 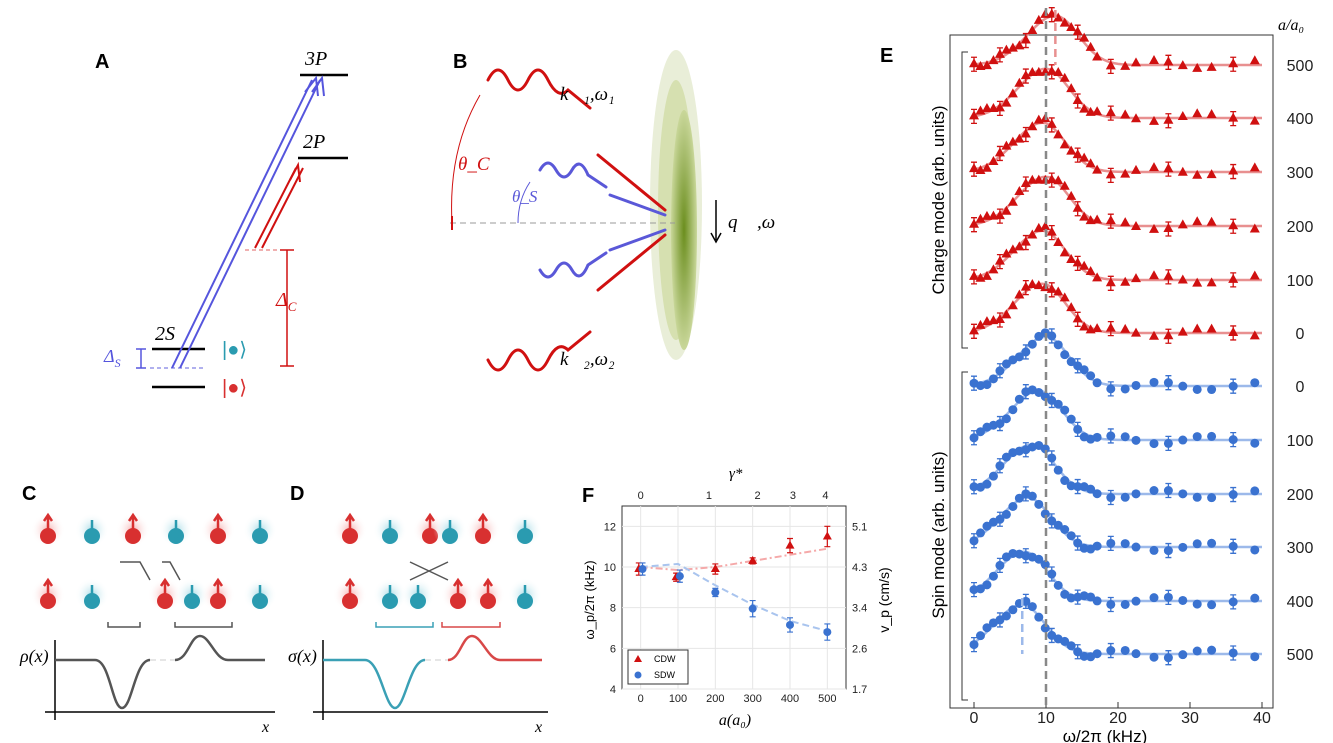 What do you see at coordinates (658, 667) in the screenshot?
I see `legend: CDW SDW` at bounding box center [658, 667].